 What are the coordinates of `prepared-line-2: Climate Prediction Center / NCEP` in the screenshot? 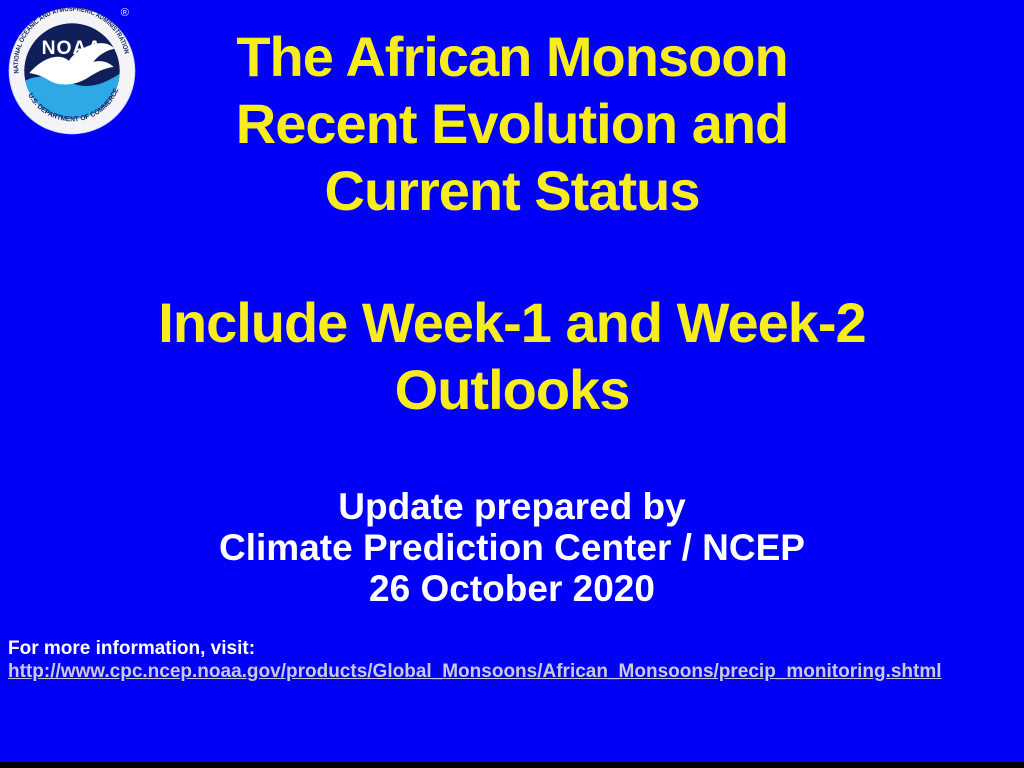 It's located at (512, 547).